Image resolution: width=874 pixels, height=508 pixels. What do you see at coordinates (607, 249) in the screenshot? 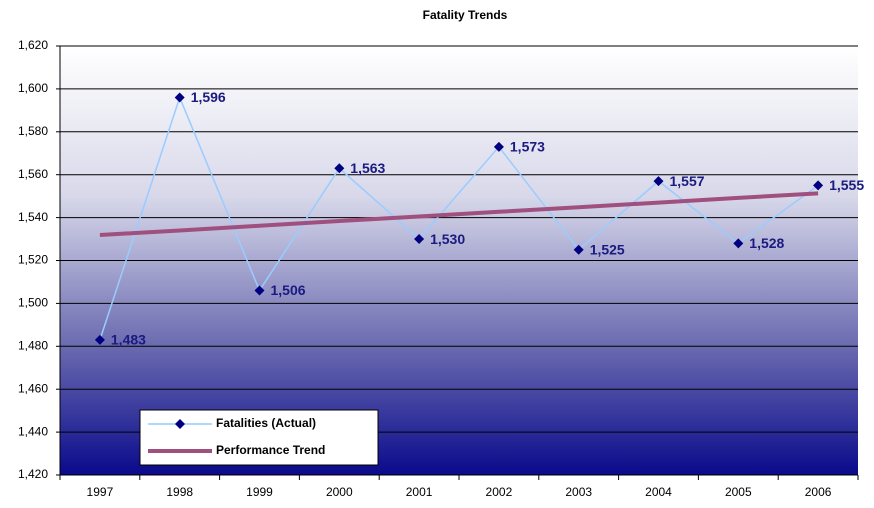
I see `data-label: 1,525` at bounding box center [607, 249].